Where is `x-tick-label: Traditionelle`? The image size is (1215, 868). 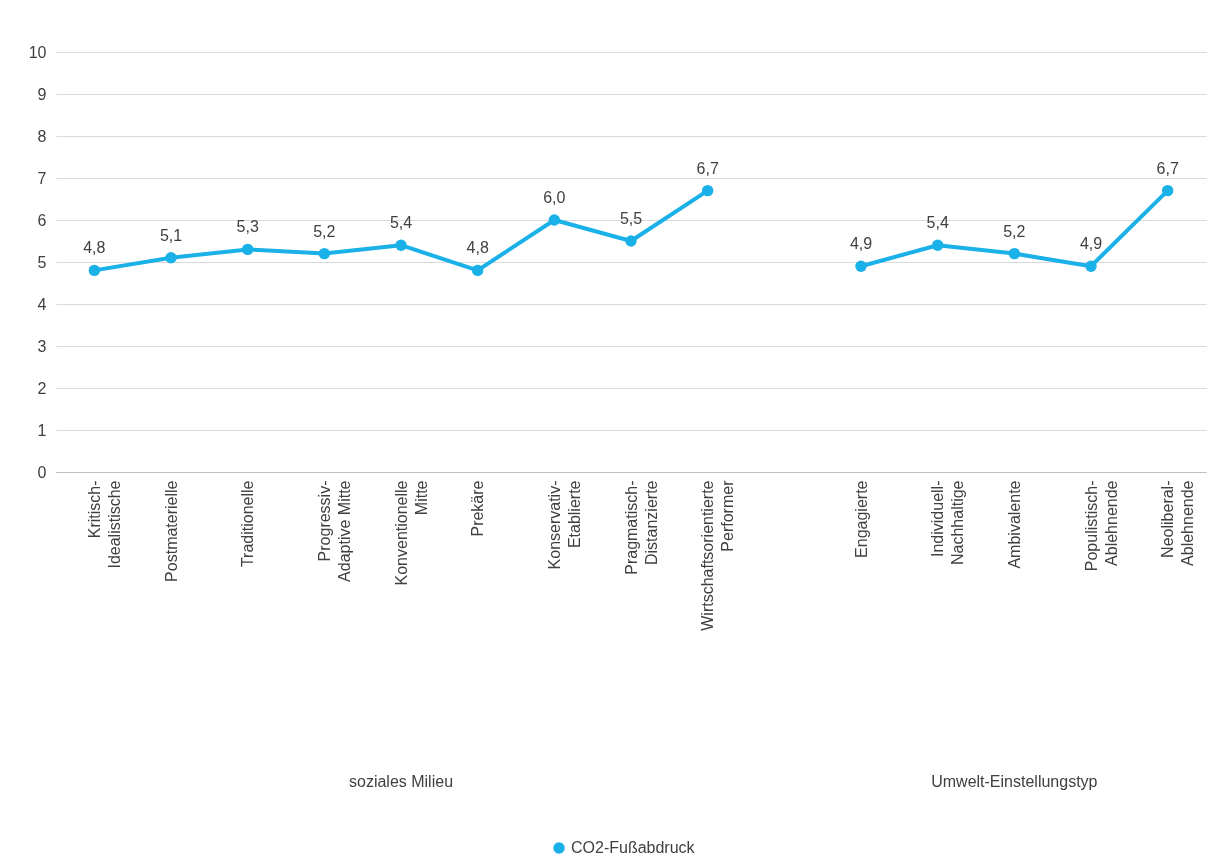
x-tick-label: Traditionelle is located at coordinates (248, 524).